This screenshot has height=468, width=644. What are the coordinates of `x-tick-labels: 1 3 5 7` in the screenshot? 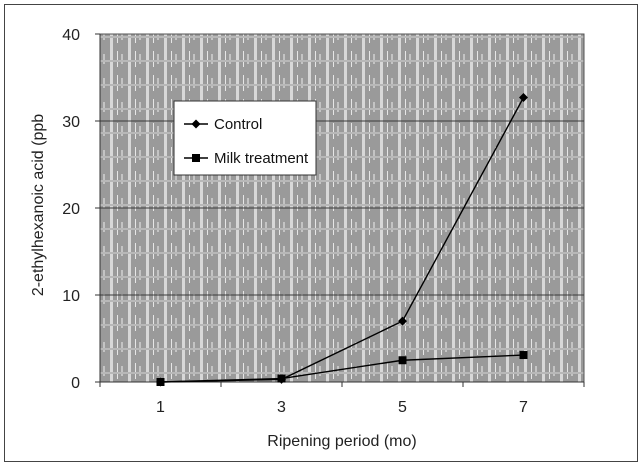 It's located at (342, 399).